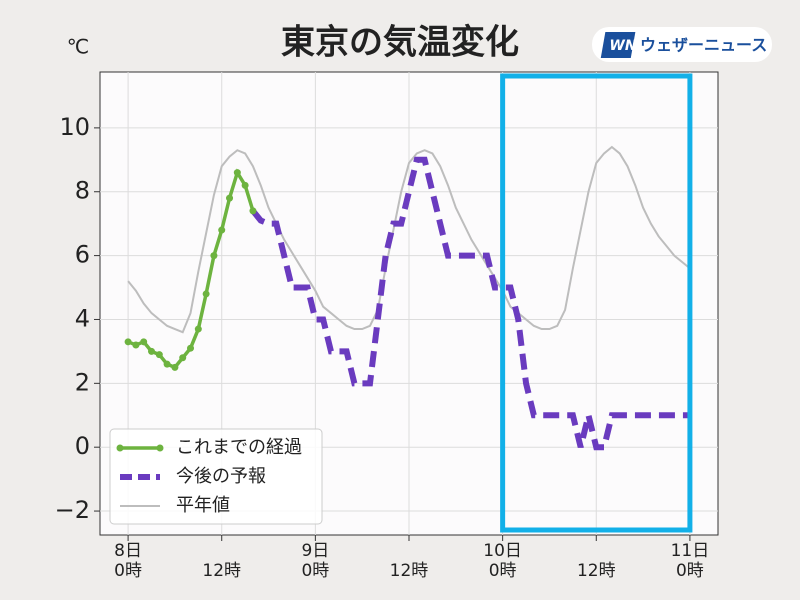 This screenshot has width=800, height=600. What do you see at coordinates (203, 505) in the screenshot?
I see `legend-label: 平年値` at bounding box center [203, 505].